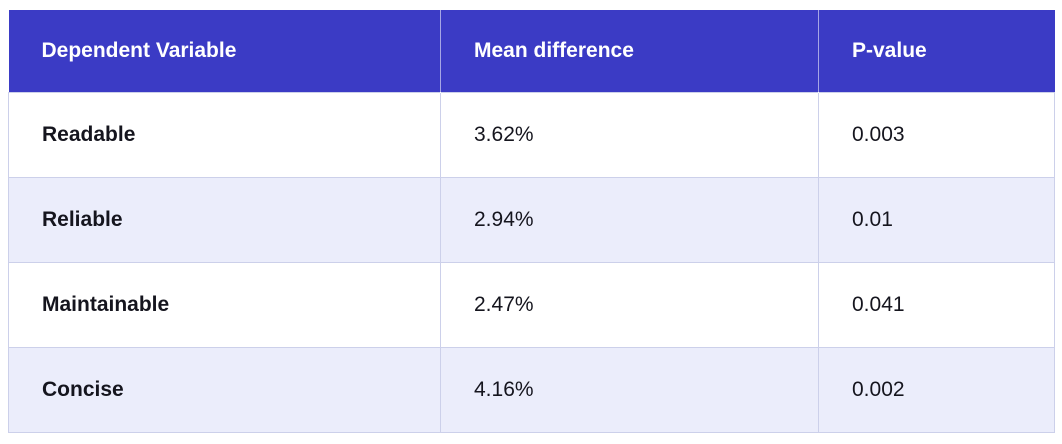 The height and width of the screenshot is (444, 1062). I want to click on cell-variable: Concise, so click(224, 389).